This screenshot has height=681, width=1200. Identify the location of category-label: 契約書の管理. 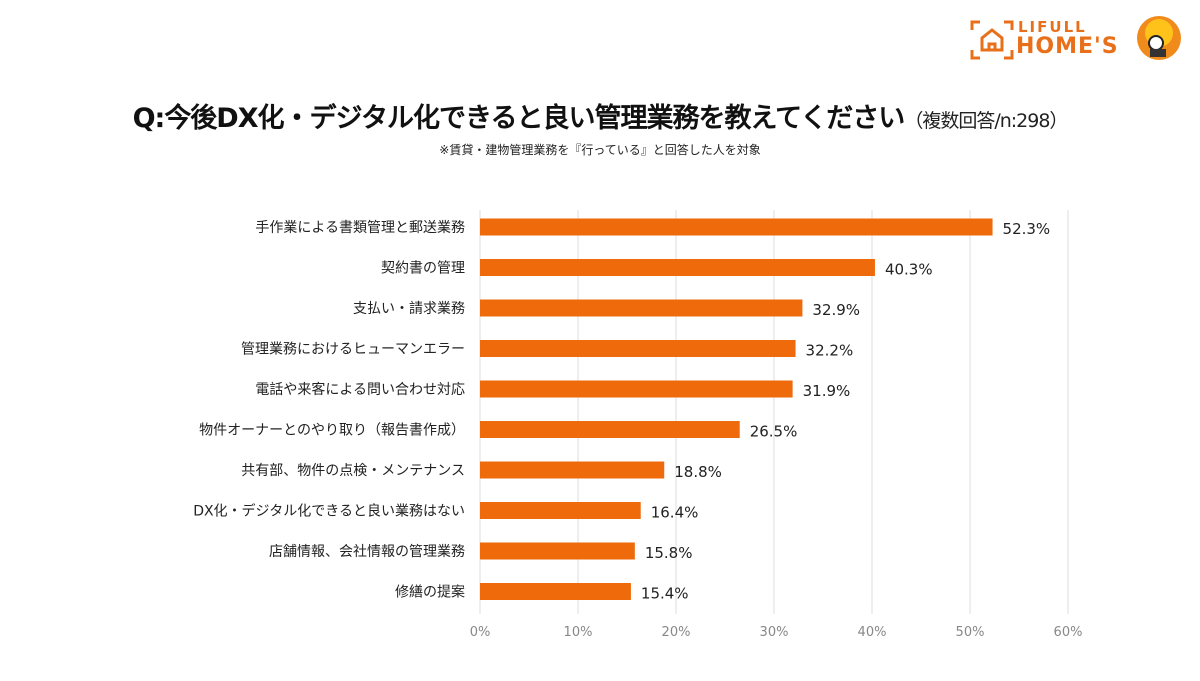
(423, 269).